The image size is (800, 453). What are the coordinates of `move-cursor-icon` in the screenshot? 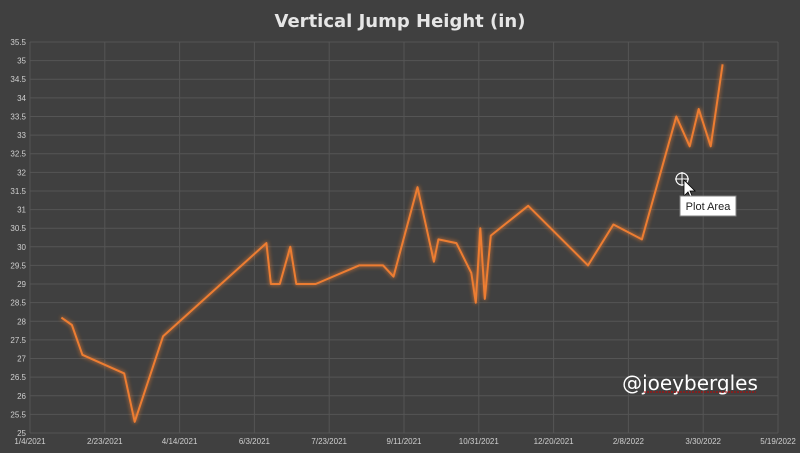 It's located at (682, 179).